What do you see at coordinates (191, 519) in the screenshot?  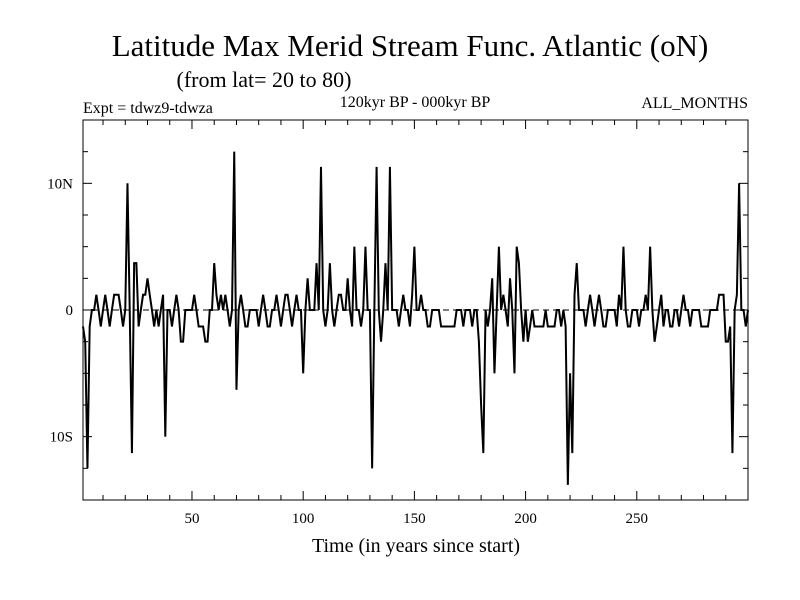 I see `x-tick-label: 50` at bounding box center [191, 519].